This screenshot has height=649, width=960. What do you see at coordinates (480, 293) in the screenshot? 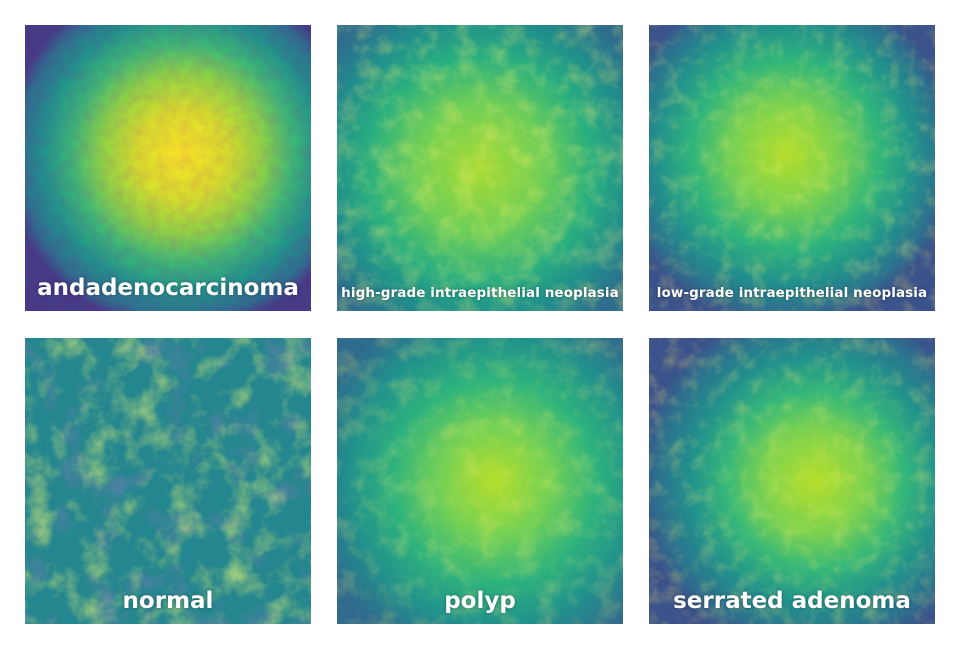
I see `panel-label: high-grade intraepithelial neoplasia` at bounding box center [480, 293].